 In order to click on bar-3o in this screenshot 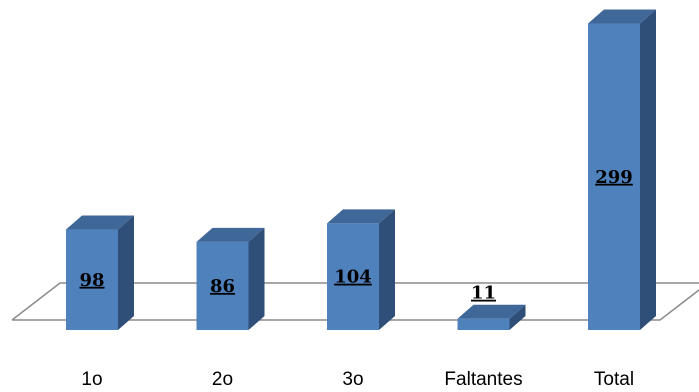, I will do `click(361, 269)`.